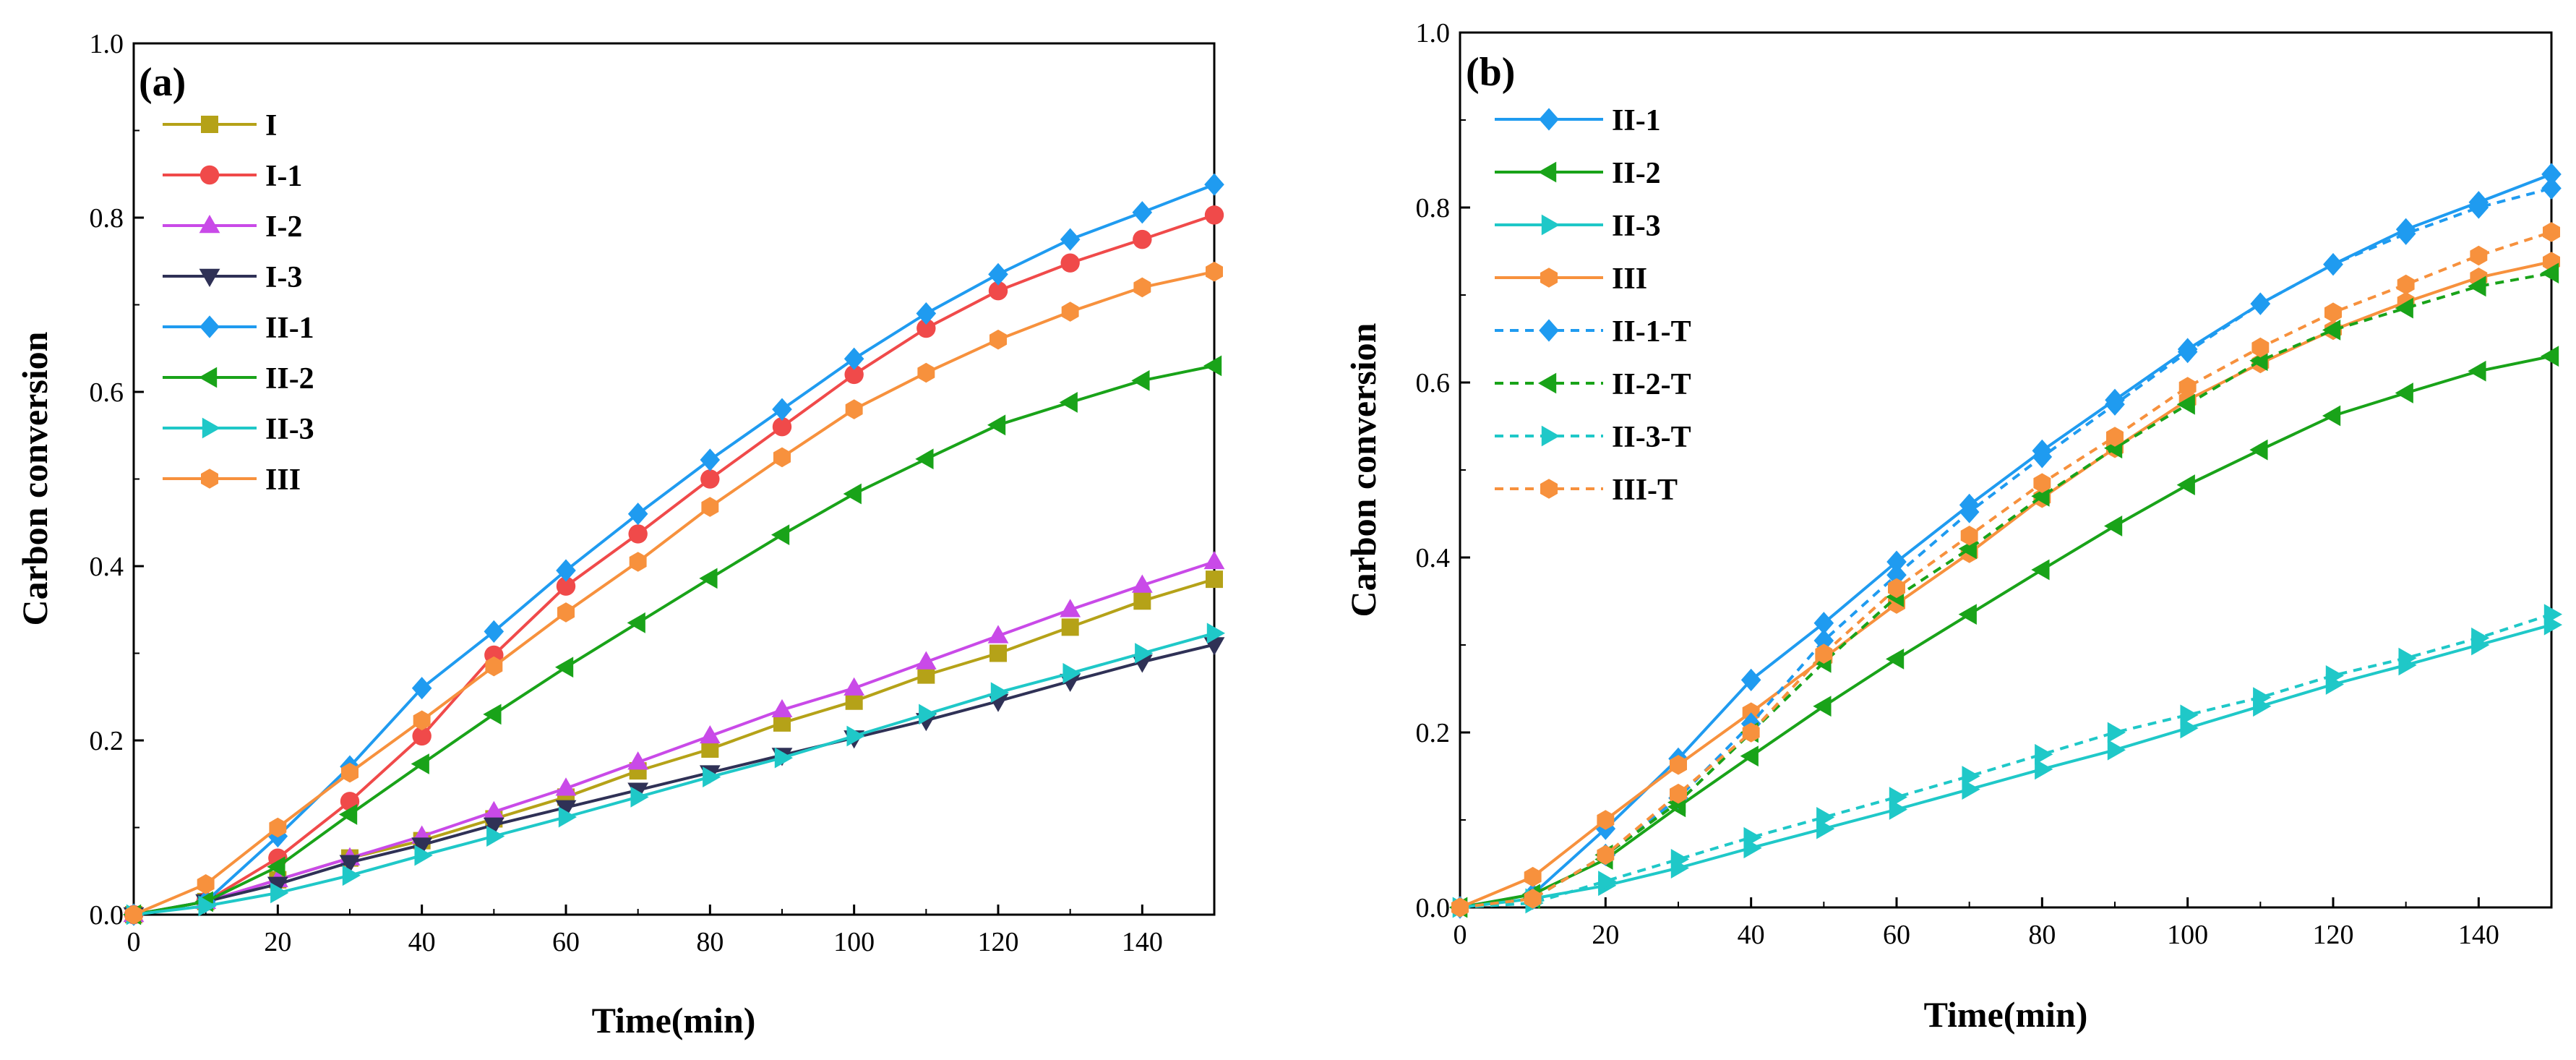  I want to click on panel-b-y-tick-label: 0.2, so click(1434, 733).